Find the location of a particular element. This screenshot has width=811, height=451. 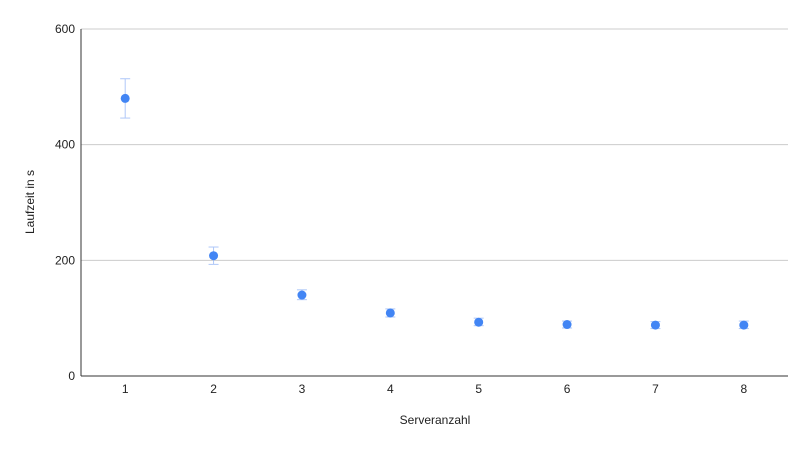

y-tick-label-600: 600 is located at coordinates (65, 29).